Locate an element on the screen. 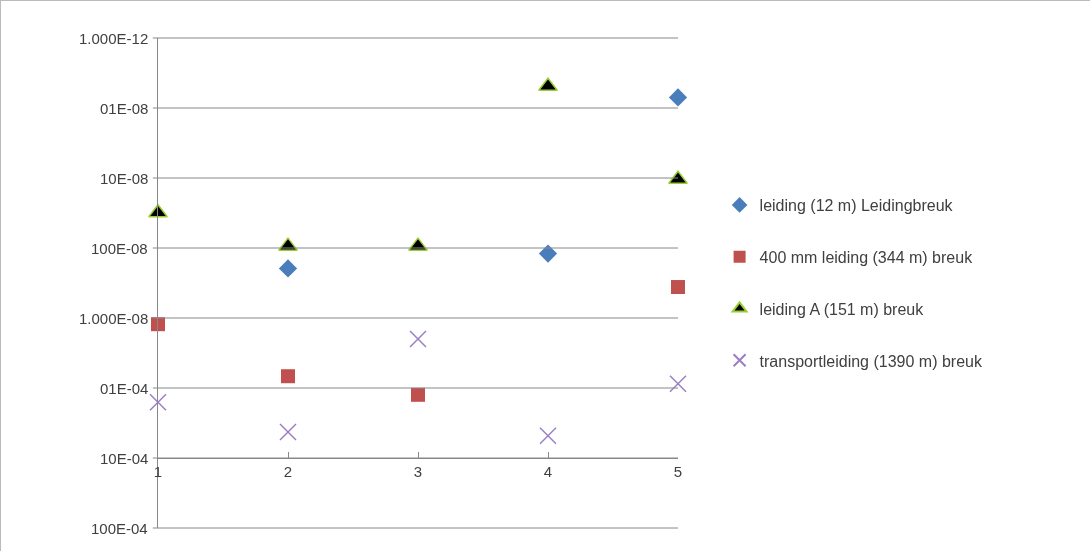  text: 01E-04 is located at coordinates (124, 388).